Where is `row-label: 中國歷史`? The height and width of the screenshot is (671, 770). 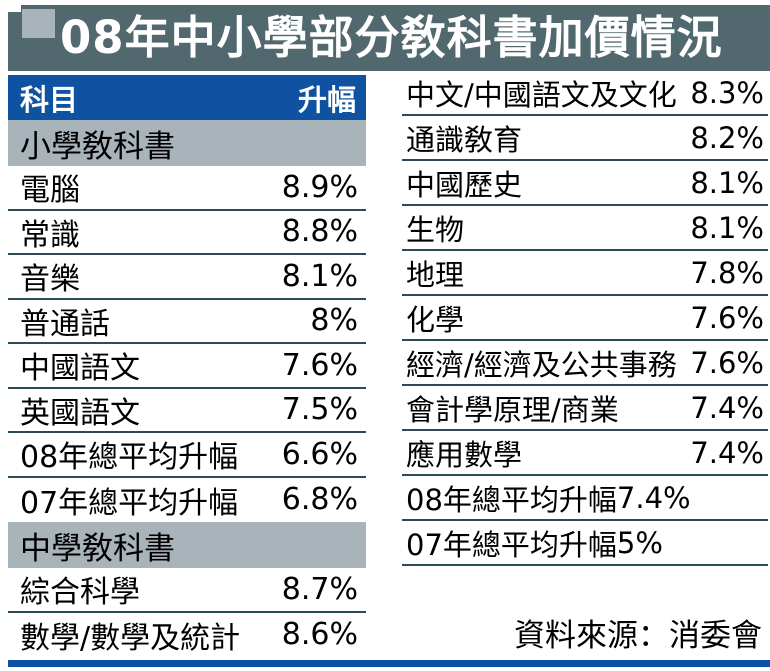 row-label: 中國歷史 is located at coordinates (464, 184).